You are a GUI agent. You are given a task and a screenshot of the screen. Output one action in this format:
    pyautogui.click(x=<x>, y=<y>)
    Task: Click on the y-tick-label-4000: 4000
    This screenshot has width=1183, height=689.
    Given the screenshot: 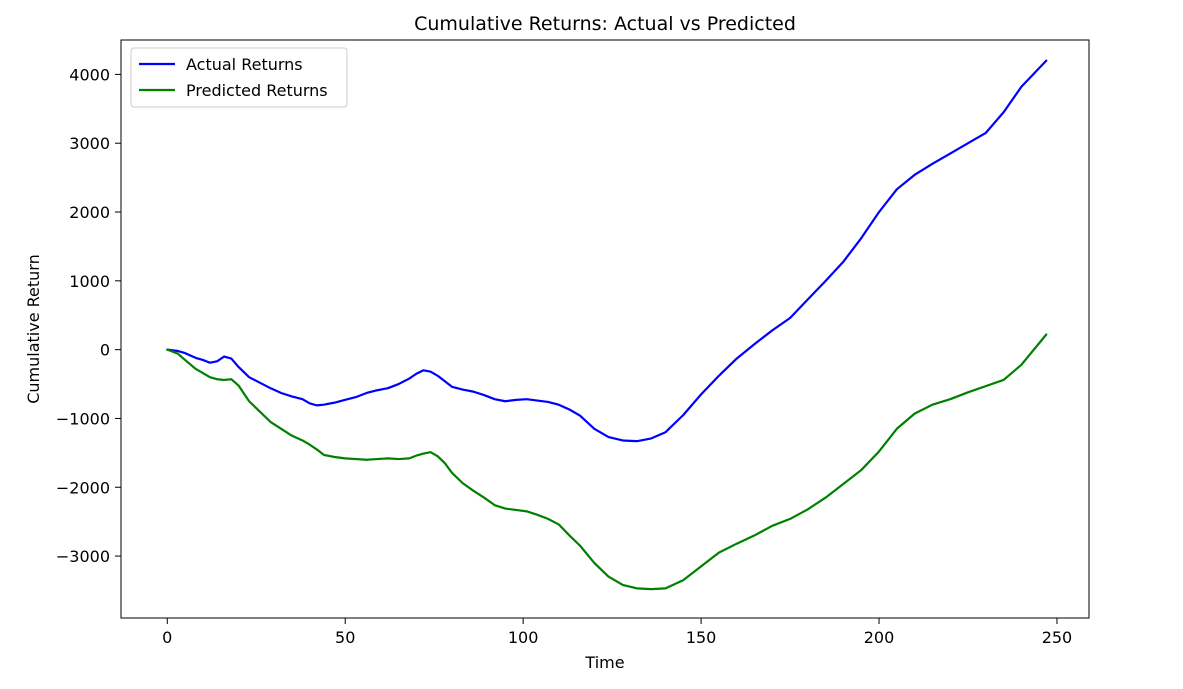 What is the action you would take?
    pyautogui.click(x=89, y=74)
    